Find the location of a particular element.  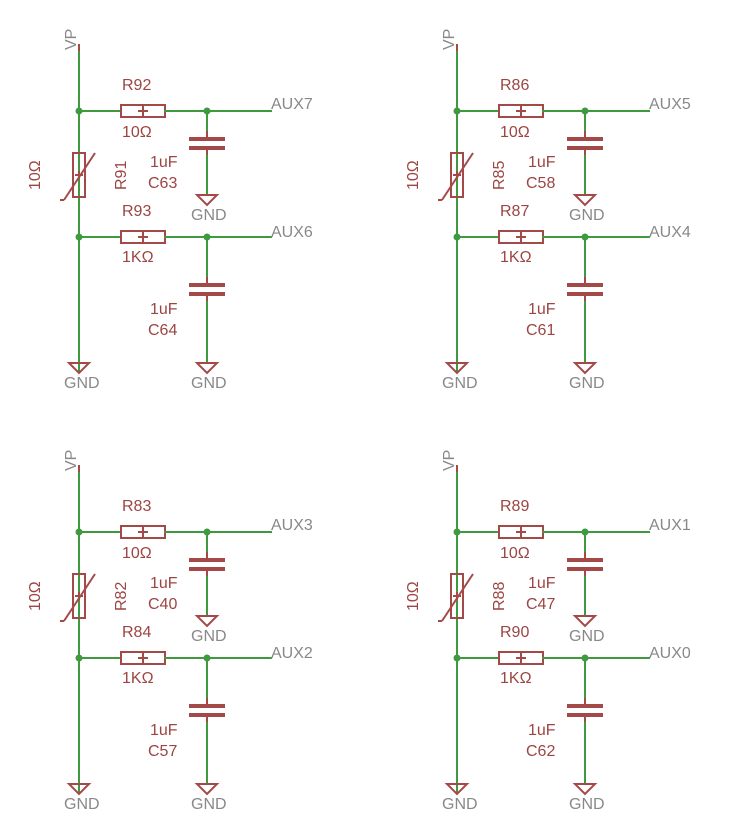

lower-capacitor-name: C64 is located at coordinates (162, 330).